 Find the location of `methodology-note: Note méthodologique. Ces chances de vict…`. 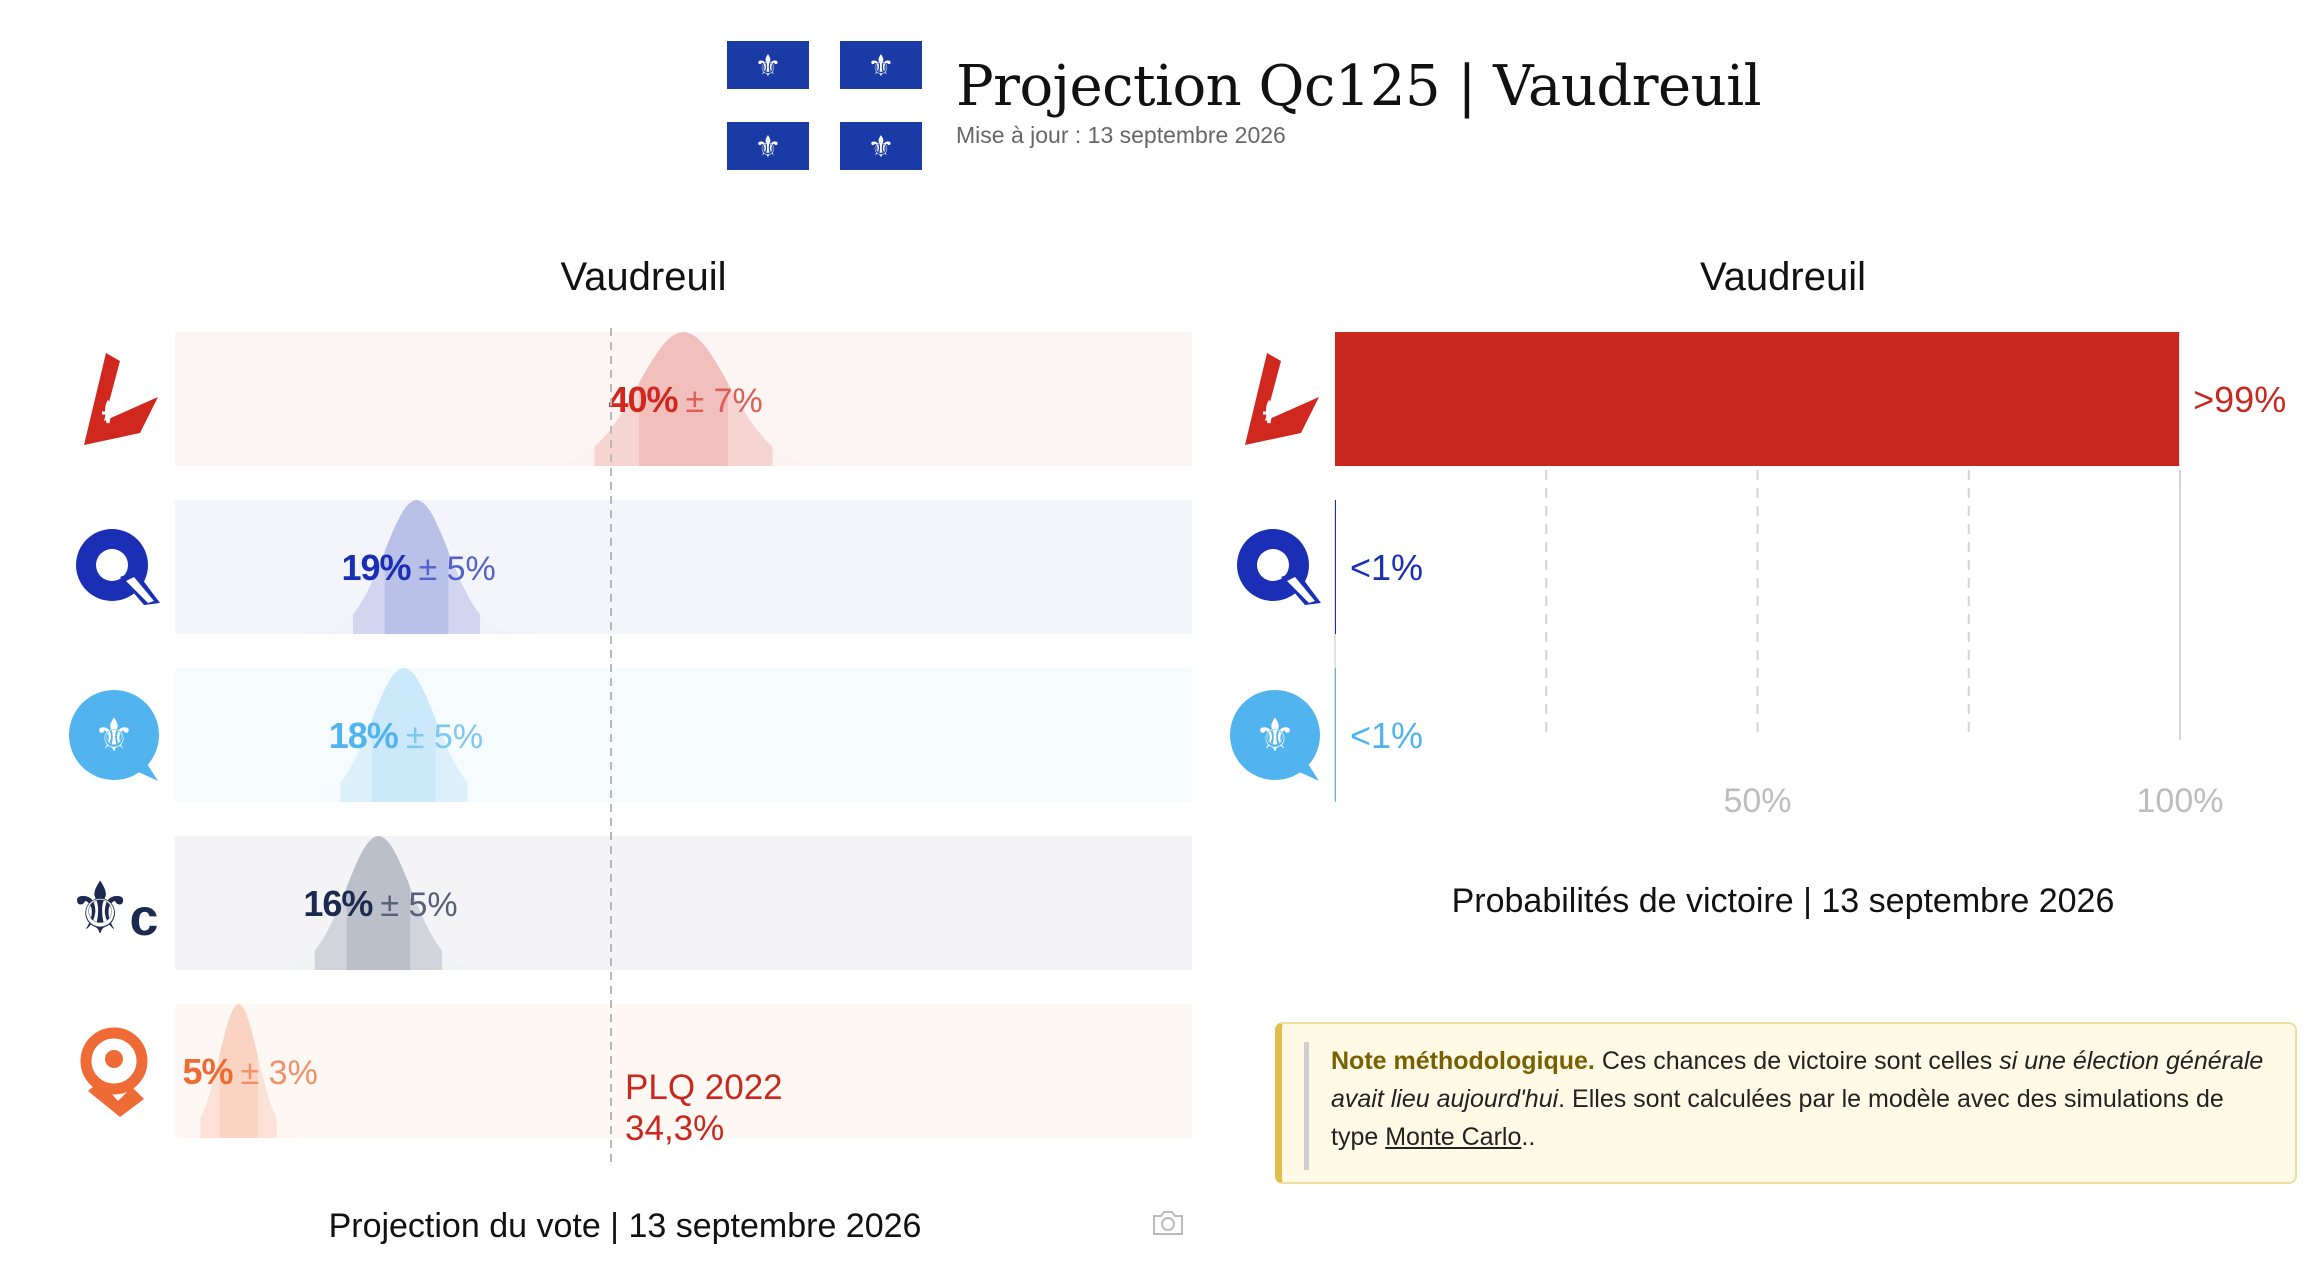

methodology-note: Note méthodologique. Ces chances de vict… is located at coordinates (1786, 1103).